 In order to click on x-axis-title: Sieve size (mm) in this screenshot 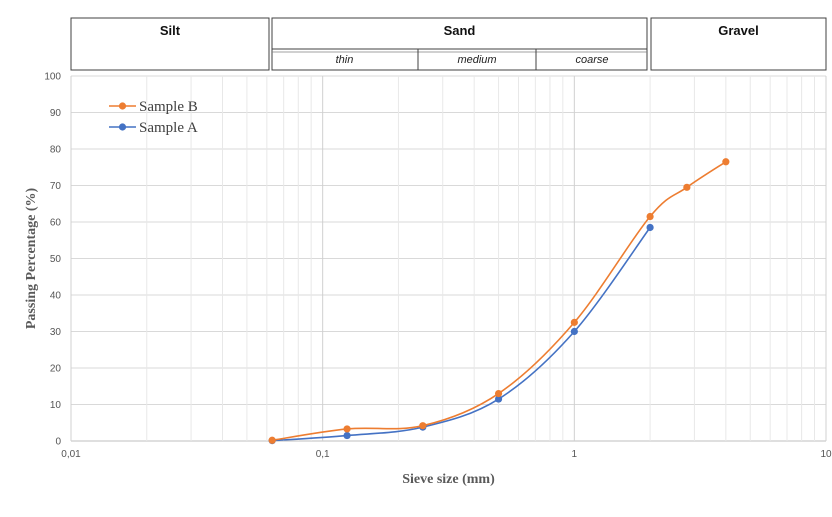, I will do `click(448, 479)`.